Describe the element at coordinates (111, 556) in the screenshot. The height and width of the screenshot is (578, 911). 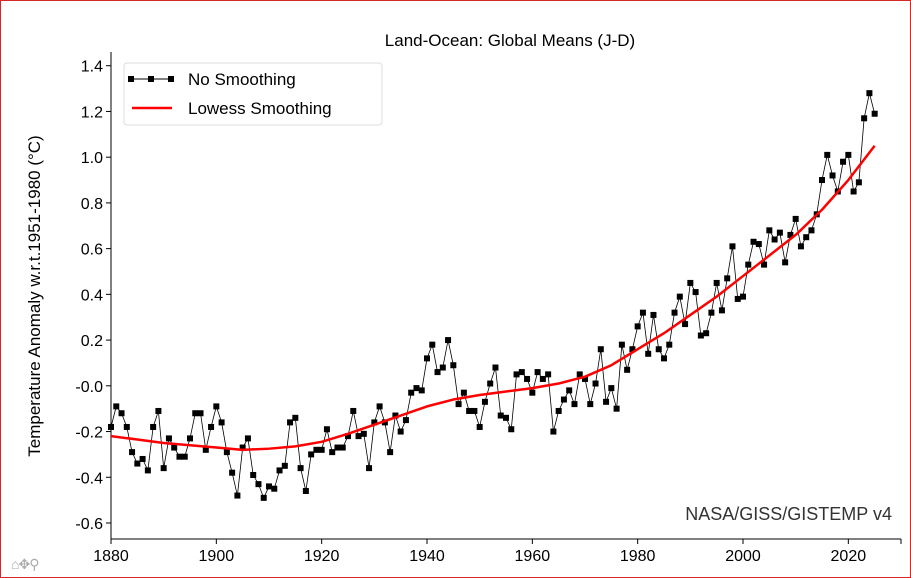
I see `x-tick-label: 1880` at that location.